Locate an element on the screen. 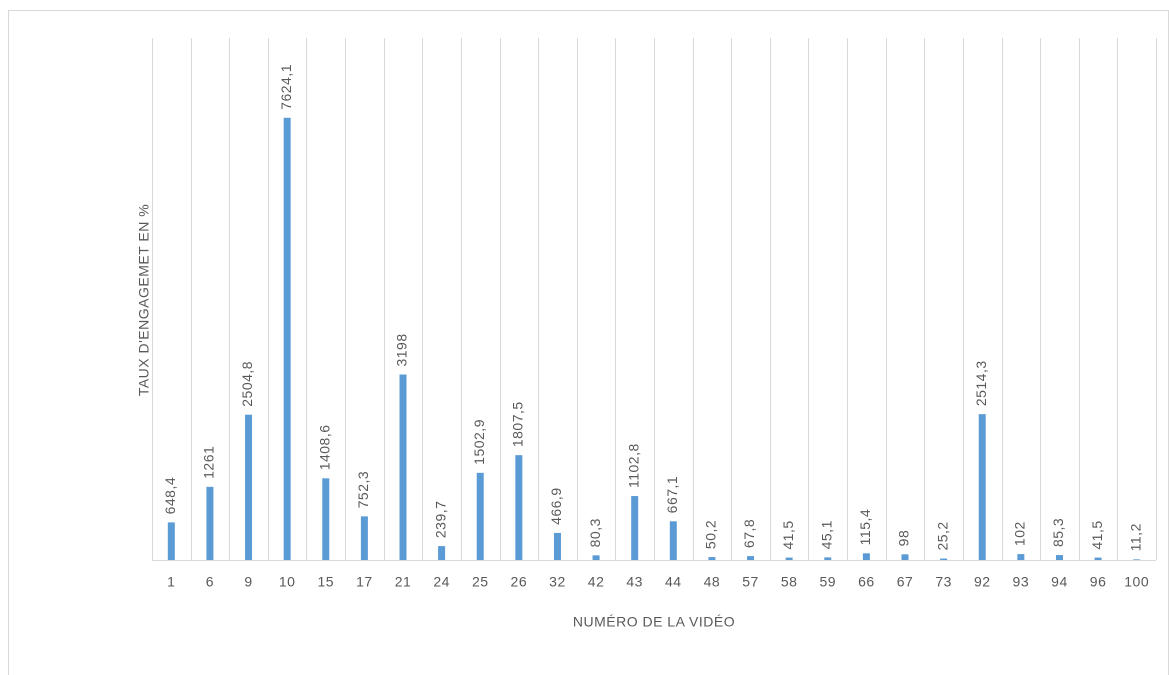  data-label: 1261 is located at coordinates (209, 462).